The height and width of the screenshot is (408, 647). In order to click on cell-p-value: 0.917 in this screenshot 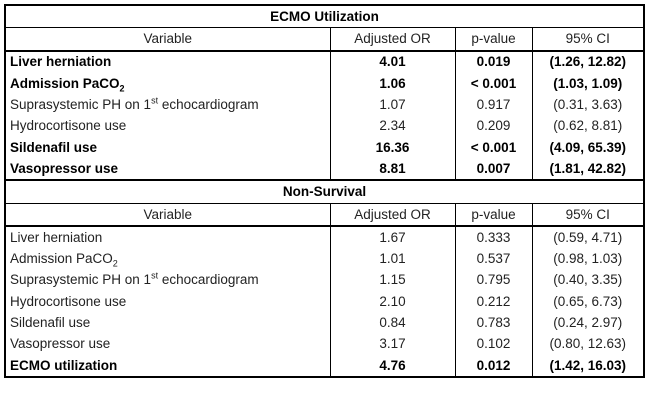, I will do `click(493, 105)`.